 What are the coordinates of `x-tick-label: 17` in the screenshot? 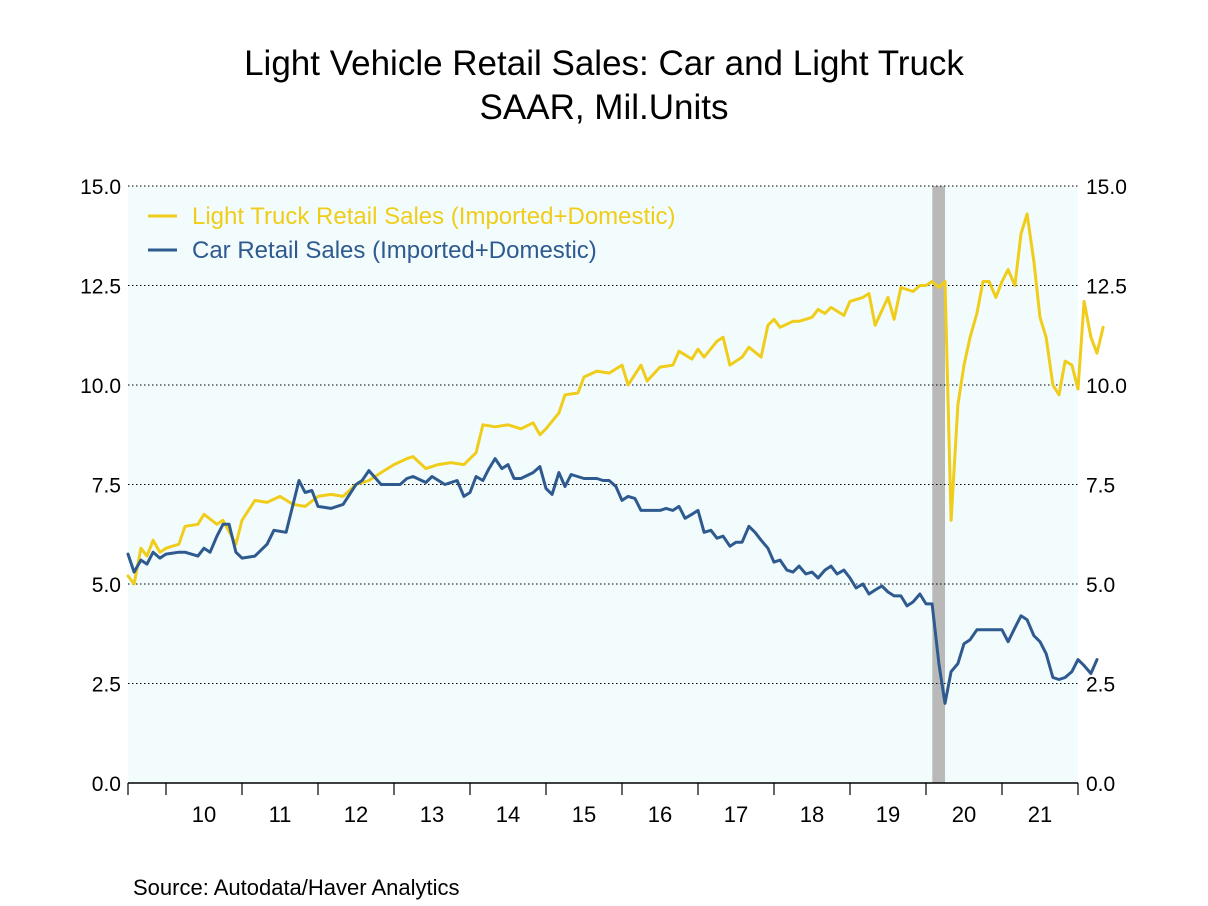 It's located at (736, 814).